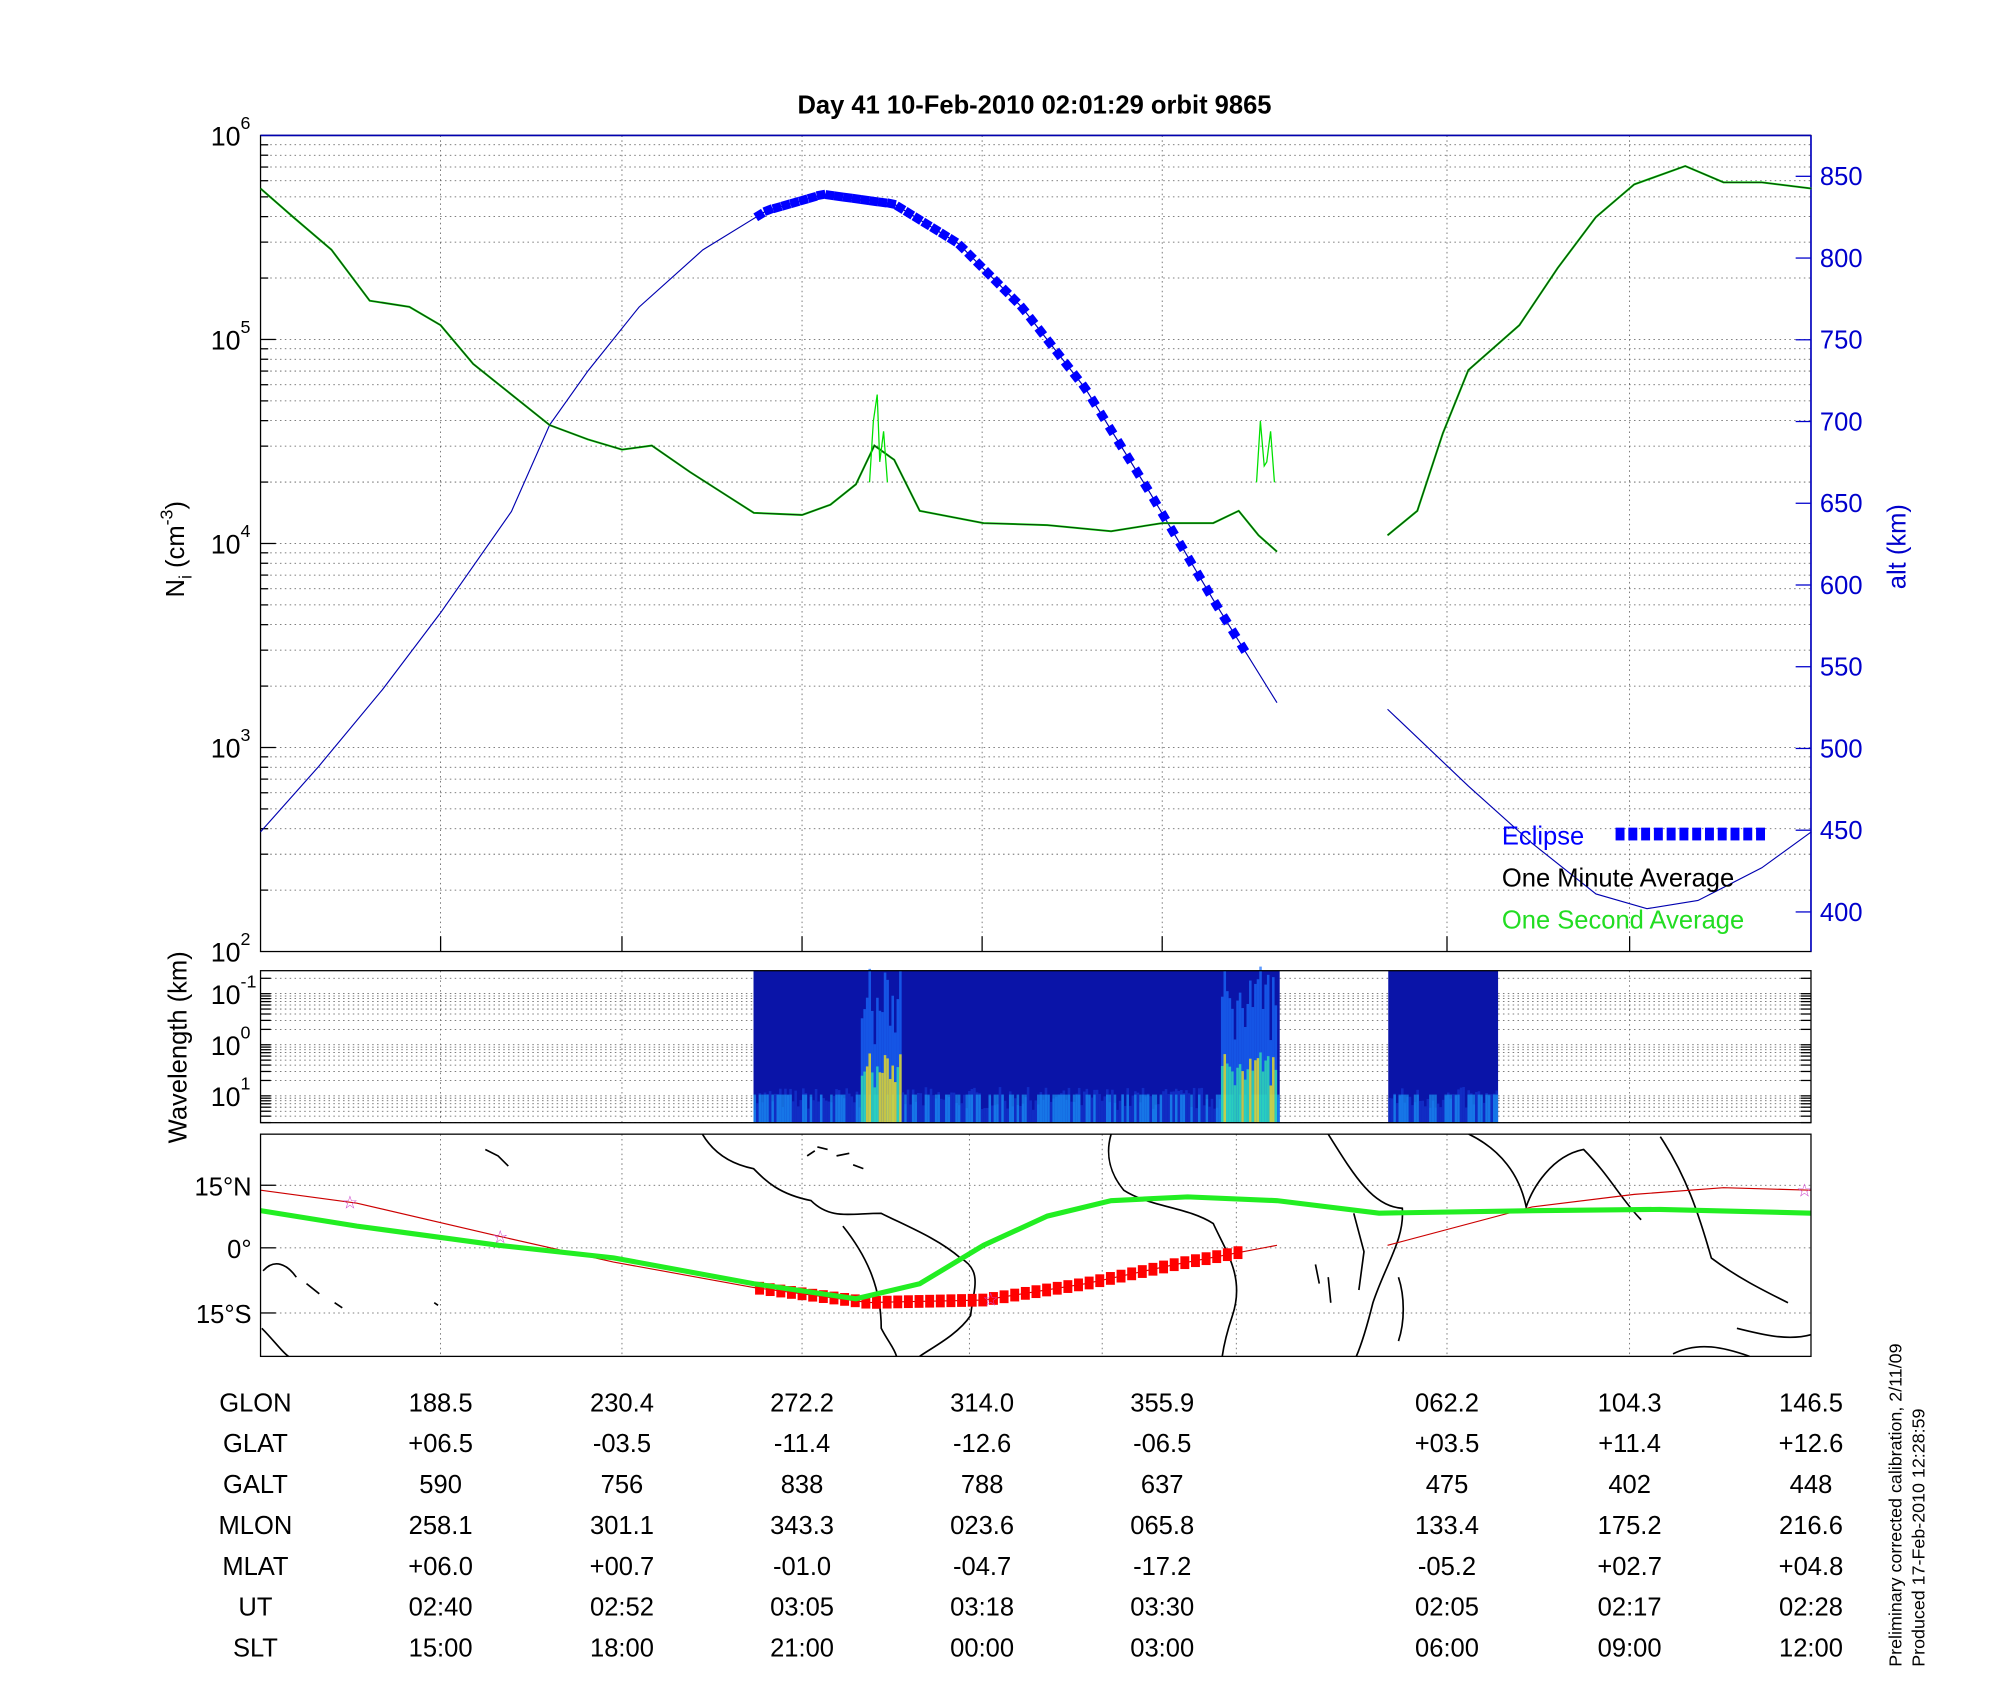 Image resolution: width=2000 pixels, height=1700 pixels. I want to click on map-tick-label: 15°S, so click(224, 1315).